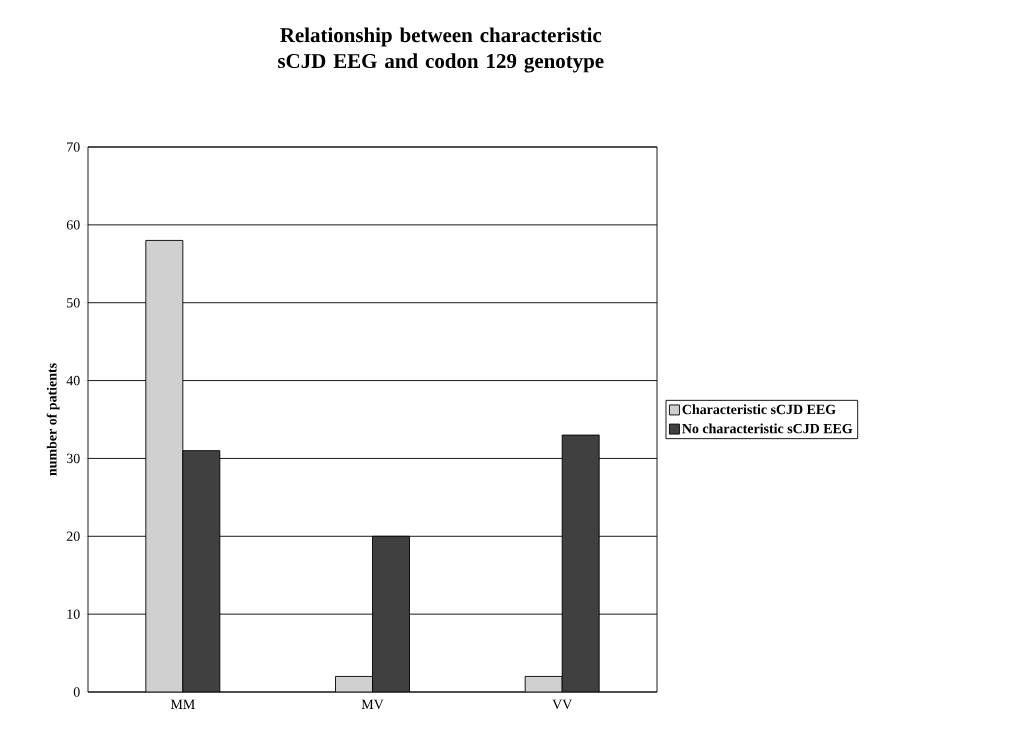 Image resolution: width=1014 pixels, height=738 pixels. What do you see at coordinates (767, 428) in the screenshot?
I see `legend-label: No characteristic sCJD EEG` at bounding box center [767, 428].